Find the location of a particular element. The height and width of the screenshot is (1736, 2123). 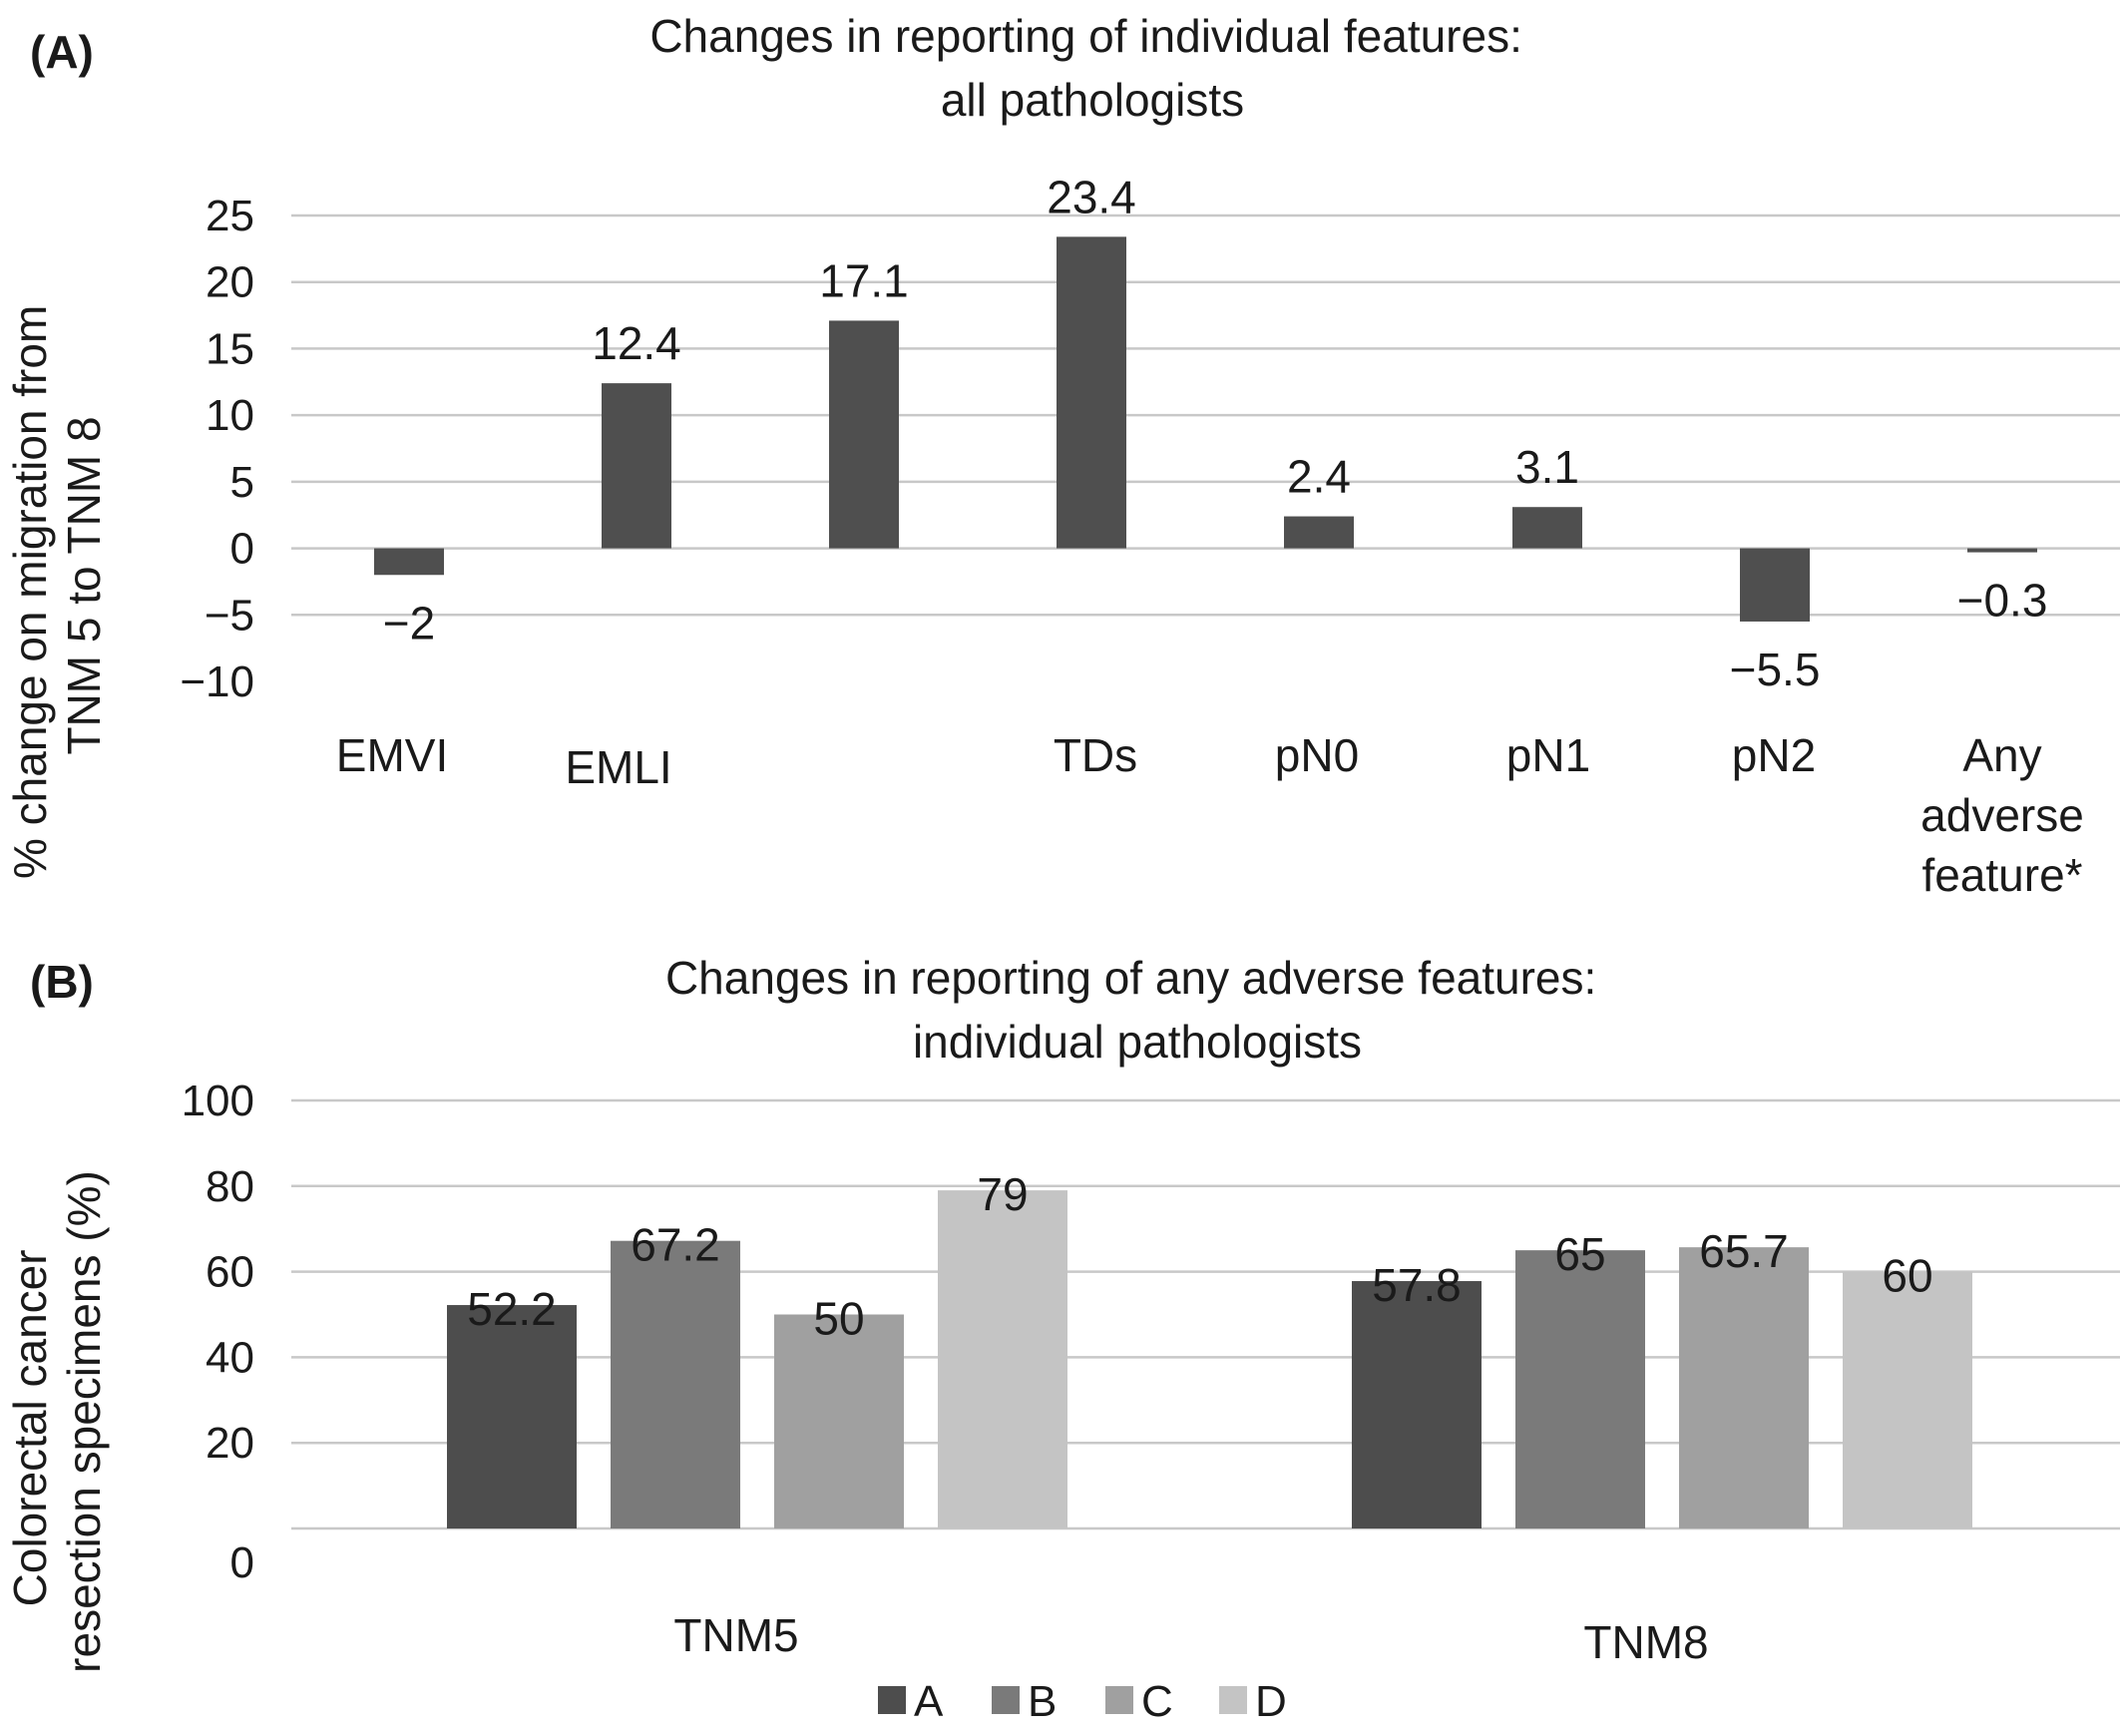

panel-a-y-tick-label: −5 is located at coordinates (229, 615).